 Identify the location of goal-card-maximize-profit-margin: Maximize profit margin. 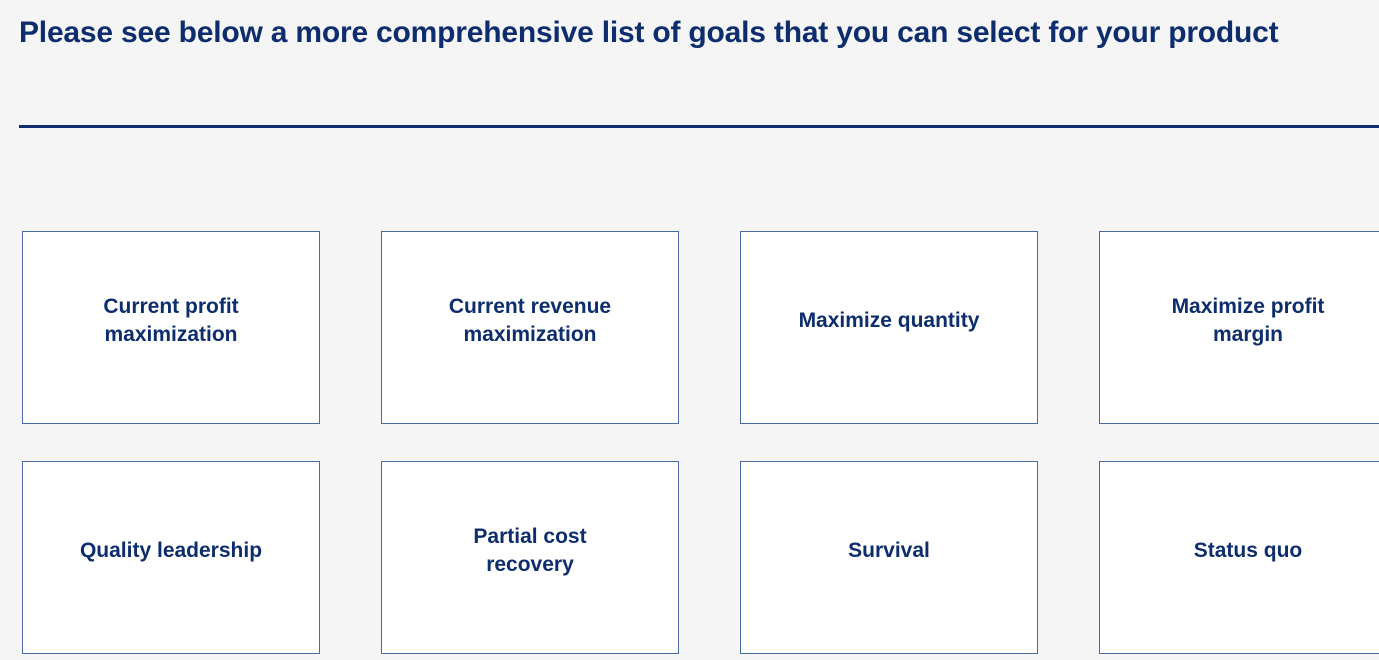
(1239, 327).